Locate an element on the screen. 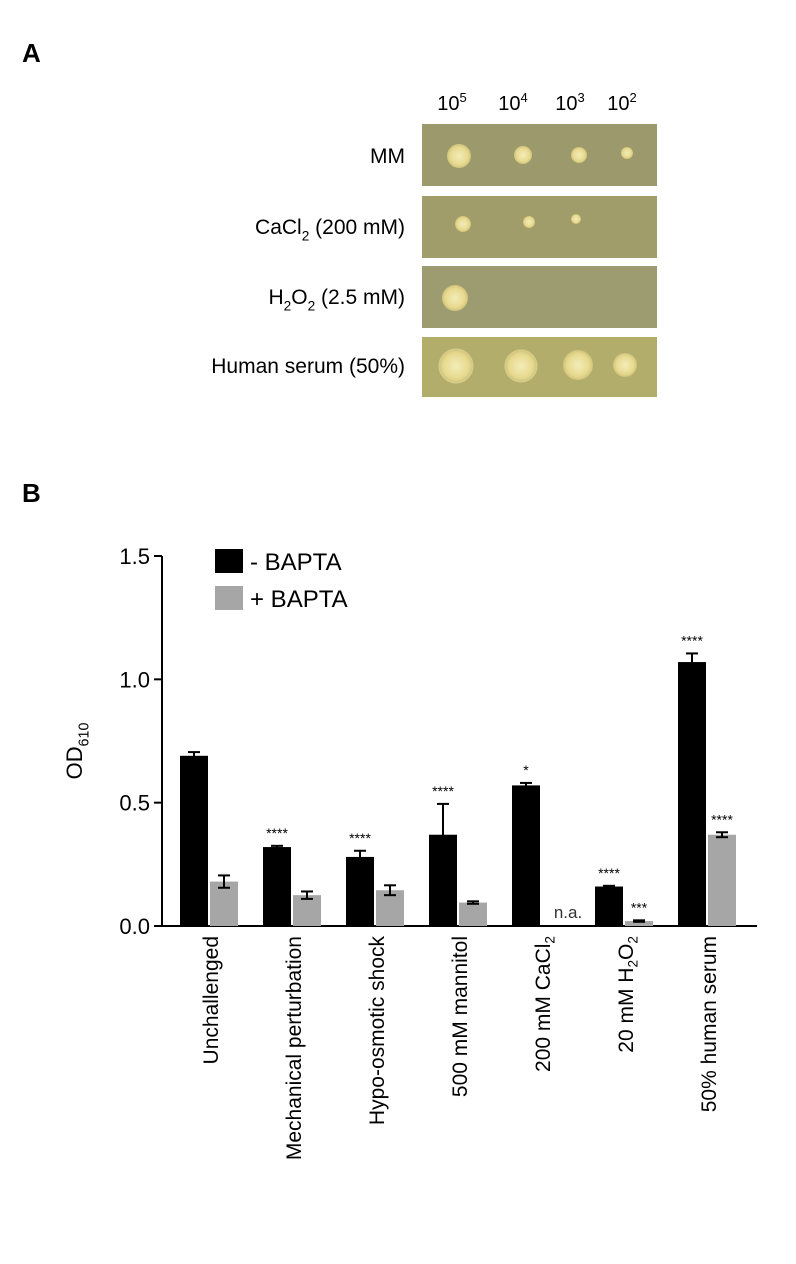  text-segment: 3 is located at coordinates (581, 97).